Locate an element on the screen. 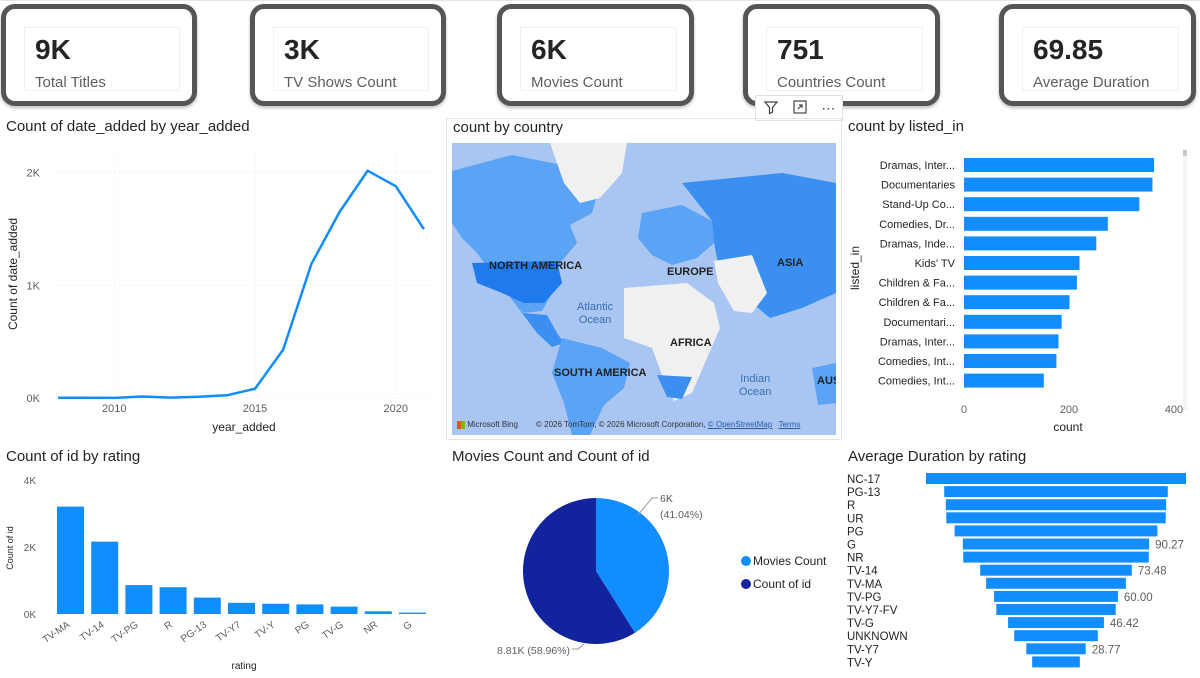 The height and width of the screenshot is (678, 1200). kpi-card-countries: 751 Countries Count is located at coordinates (841, 55).